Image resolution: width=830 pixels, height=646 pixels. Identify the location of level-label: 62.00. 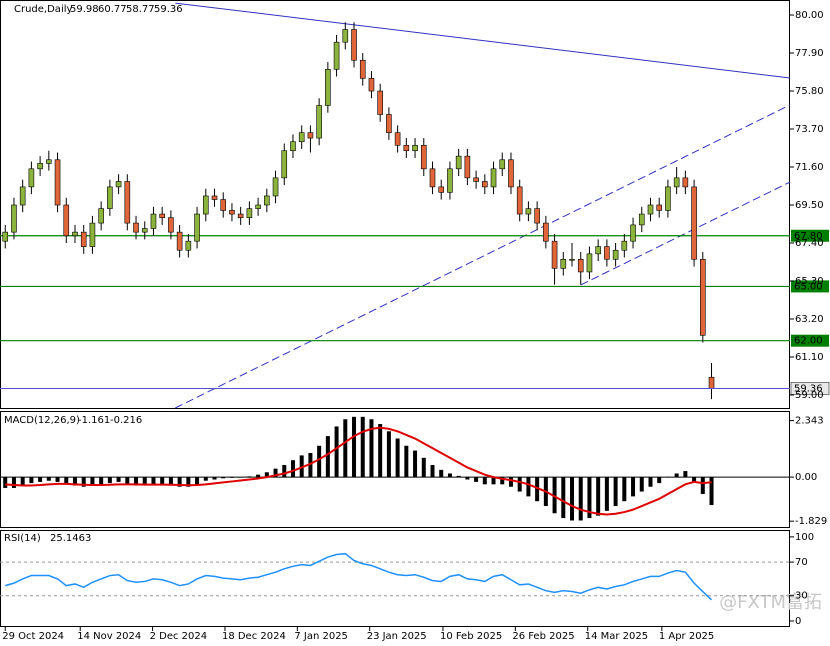
(808, 341).